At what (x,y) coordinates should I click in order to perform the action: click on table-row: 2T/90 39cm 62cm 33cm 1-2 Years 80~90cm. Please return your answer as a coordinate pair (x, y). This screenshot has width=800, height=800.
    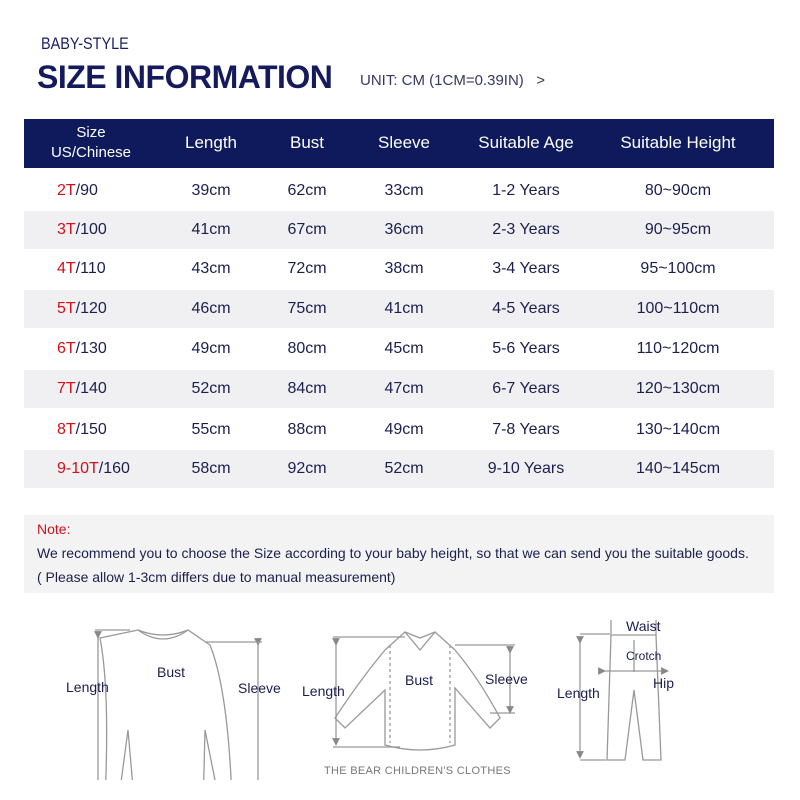
    Looking at the image, I should click on (399, 191).